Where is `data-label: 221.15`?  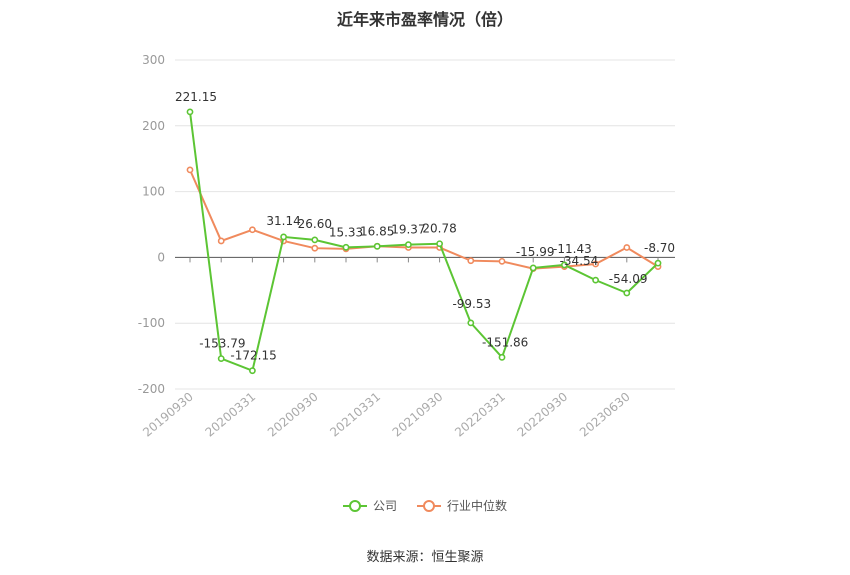 data-label: 221.15 is located at coordinates (196, 97).